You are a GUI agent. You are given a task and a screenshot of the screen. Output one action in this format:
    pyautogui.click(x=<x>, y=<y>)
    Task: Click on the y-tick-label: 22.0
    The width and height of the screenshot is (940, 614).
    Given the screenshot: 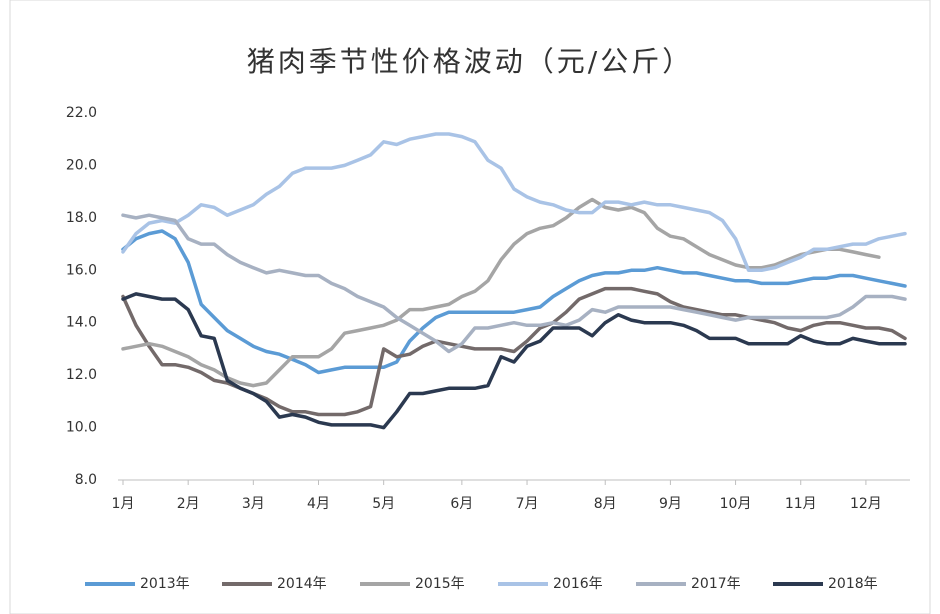 What is the action you would take?
    pyautogui.click(x=81, y=113)
    